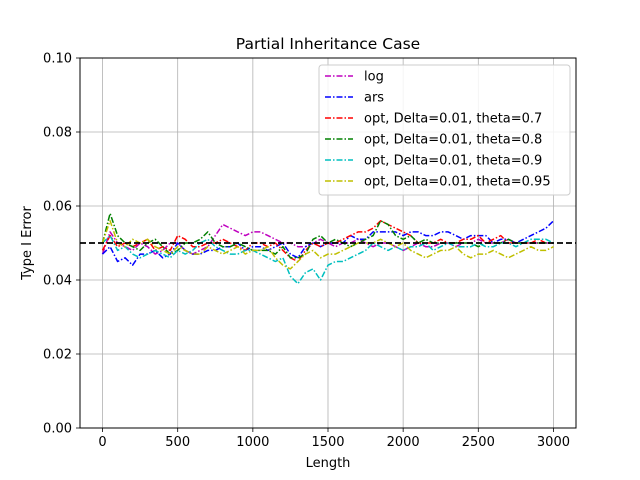  What do you see at coordinates (61, 244) in the screenshot?
I see `y-axis: 0.00 0.02 0.04 0.06 0.08 0.10` at bounding box center [61, 244].